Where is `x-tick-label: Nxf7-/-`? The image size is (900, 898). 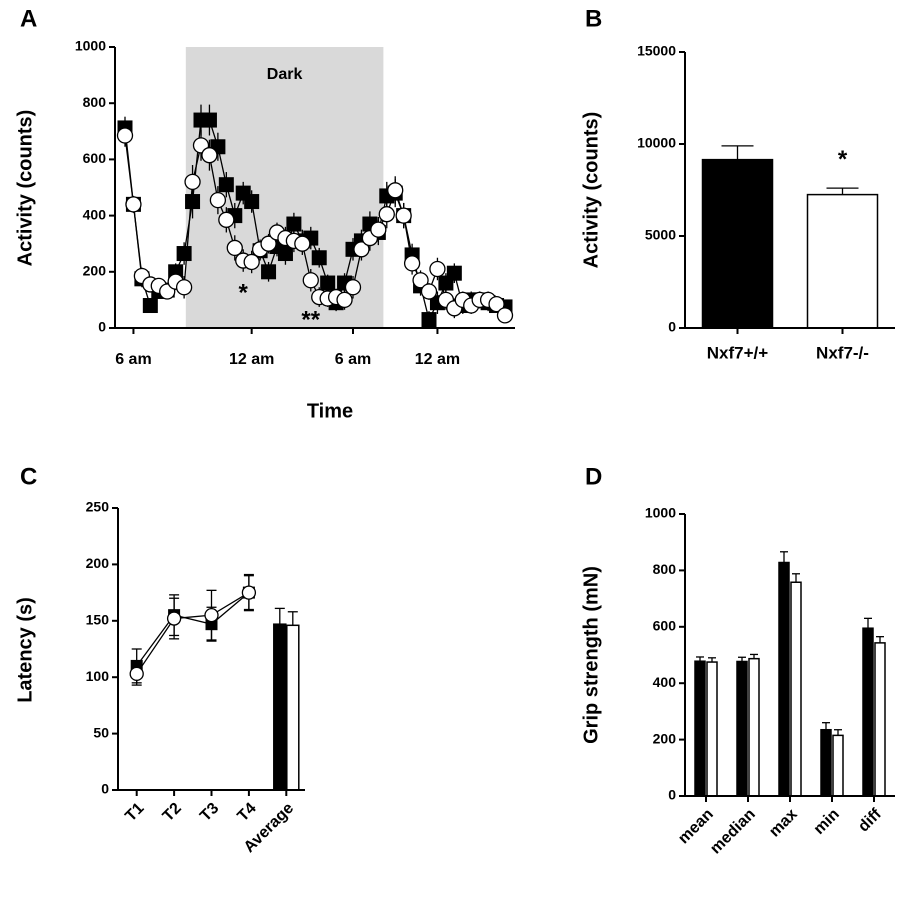 x-tick-label: Nxf7-/- is located at coordinates (842, 352).